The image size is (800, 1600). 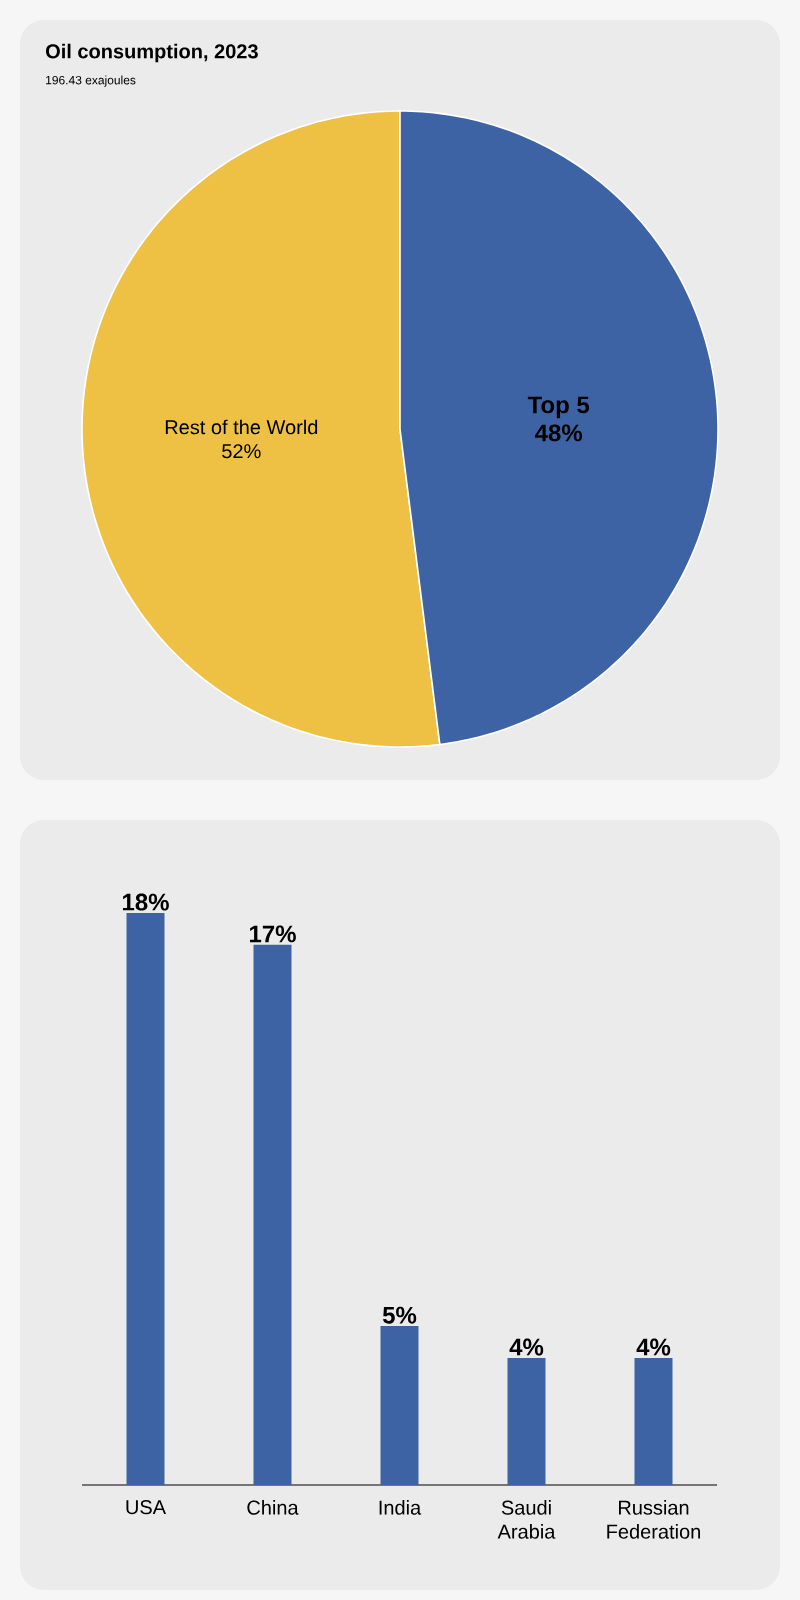 What do you see at coordinates (653, 1519) in the screenshot?
I see `x-tick-label: Russian Federation` at bounding box center [653, 1519].